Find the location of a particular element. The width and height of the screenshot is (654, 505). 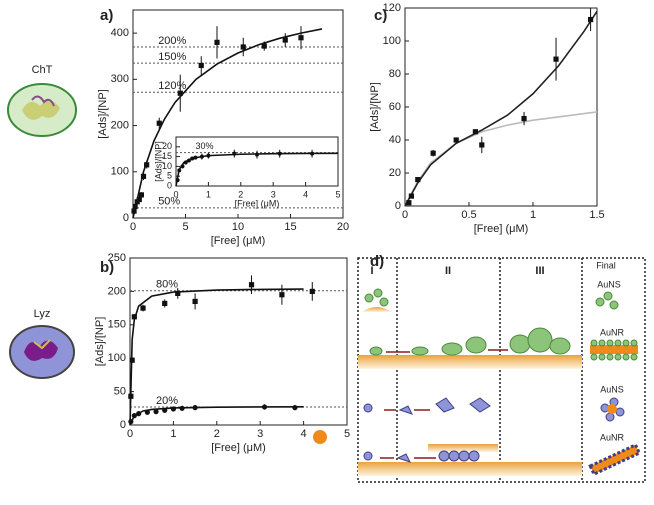

panel-label: a) is located at coordinates (106, 15).